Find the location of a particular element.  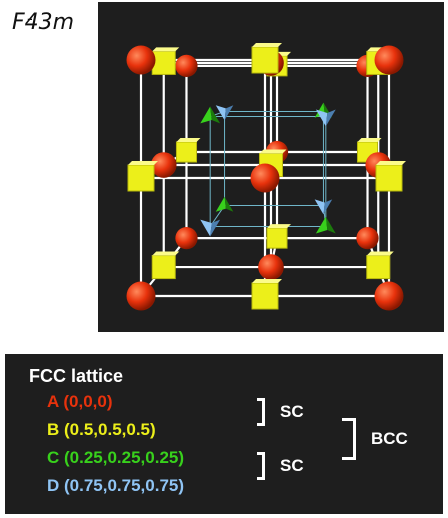

space-group-symbol: F43m - is located at coordinates (43, 22).